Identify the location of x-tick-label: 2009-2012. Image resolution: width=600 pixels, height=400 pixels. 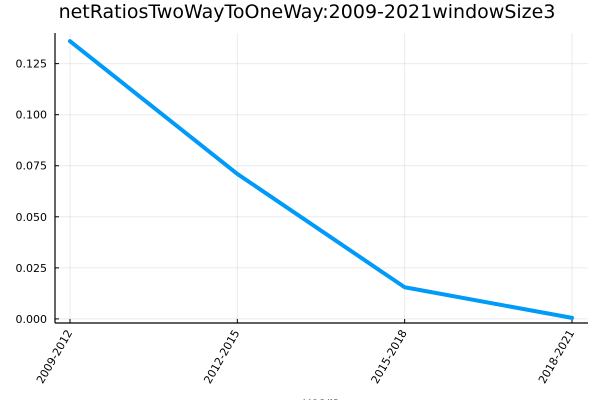
(54, 357).